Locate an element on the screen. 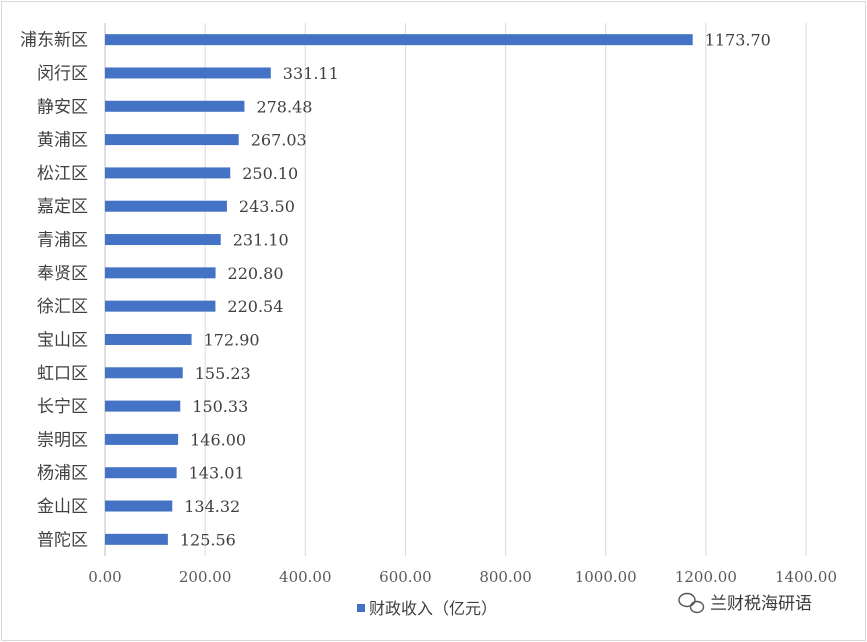 The height and width of the screenshot is (642, 867). data-label: 146.00 is located at coordinates (218, 439).